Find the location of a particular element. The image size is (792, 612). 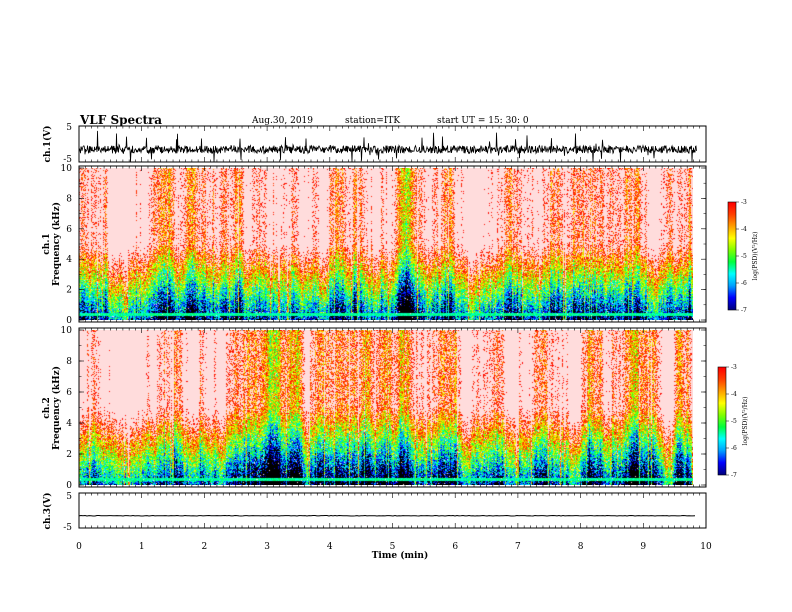

ch2-colorbar is located at coordinates (722, 421).